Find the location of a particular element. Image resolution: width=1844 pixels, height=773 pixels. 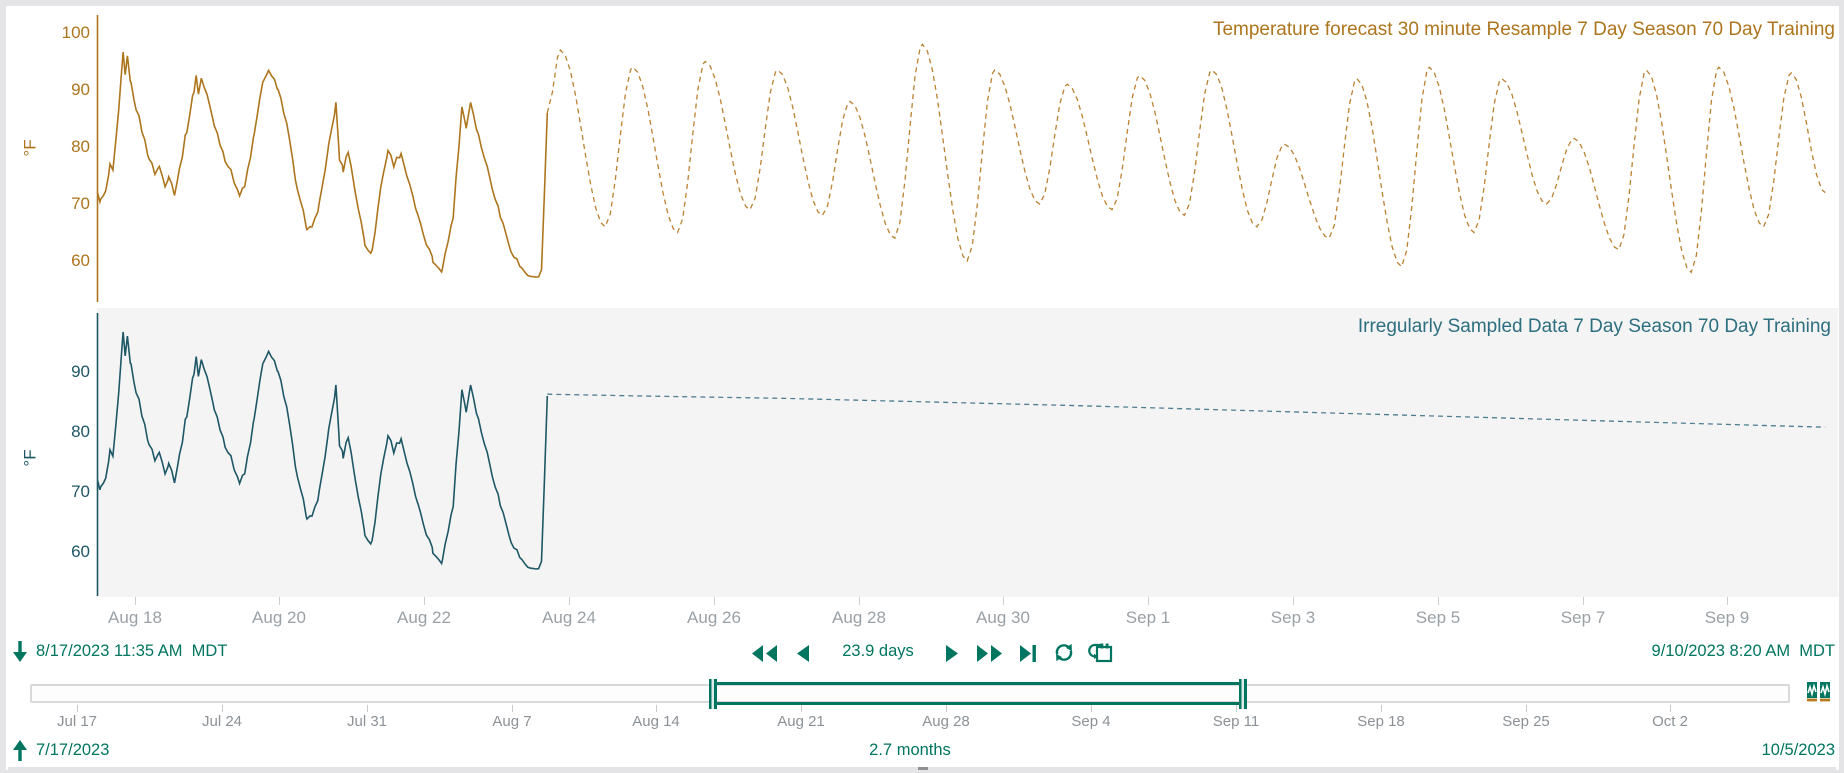

end-time-text: 9/10/2023 8:20 AM is located at coordinates (1721, 651).